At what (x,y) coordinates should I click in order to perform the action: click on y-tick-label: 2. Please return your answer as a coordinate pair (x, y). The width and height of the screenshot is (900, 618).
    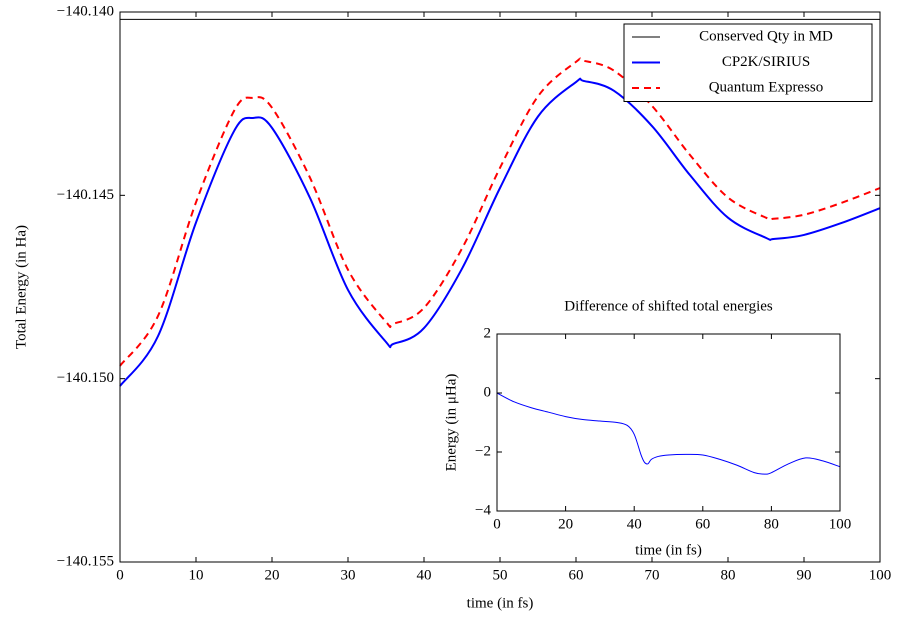
    Looking at the image, I should click on (488, 333).